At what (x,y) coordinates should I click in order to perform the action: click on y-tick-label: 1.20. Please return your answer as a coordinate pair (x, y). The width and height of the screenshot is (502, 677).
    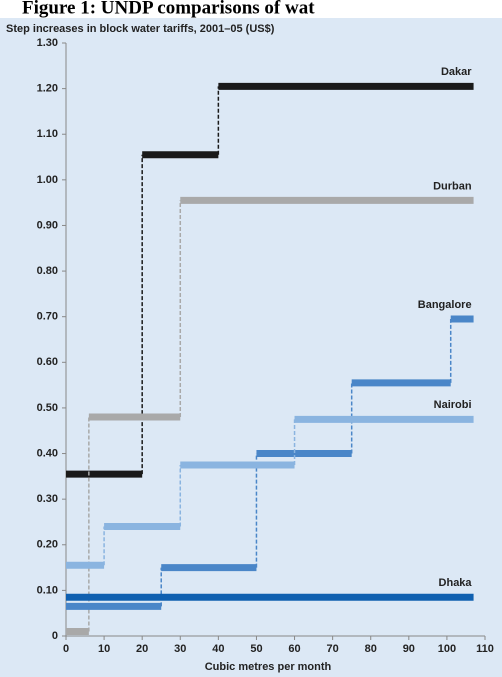
    Looking at the image, I should click on (47, 89).